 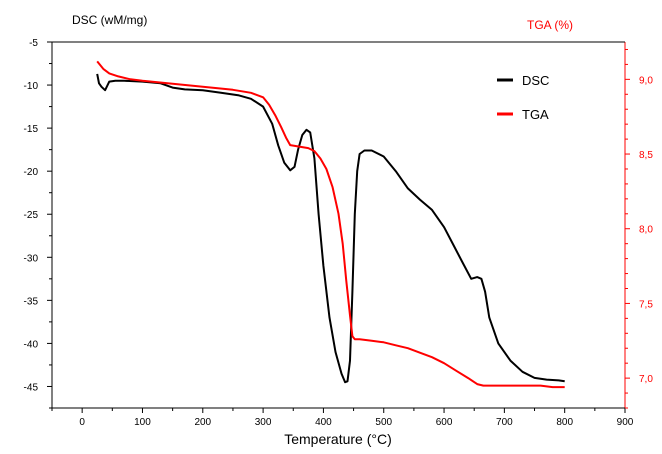 I want to click on x-axis-title: Temperature (°C), so click(x=338, y=439).